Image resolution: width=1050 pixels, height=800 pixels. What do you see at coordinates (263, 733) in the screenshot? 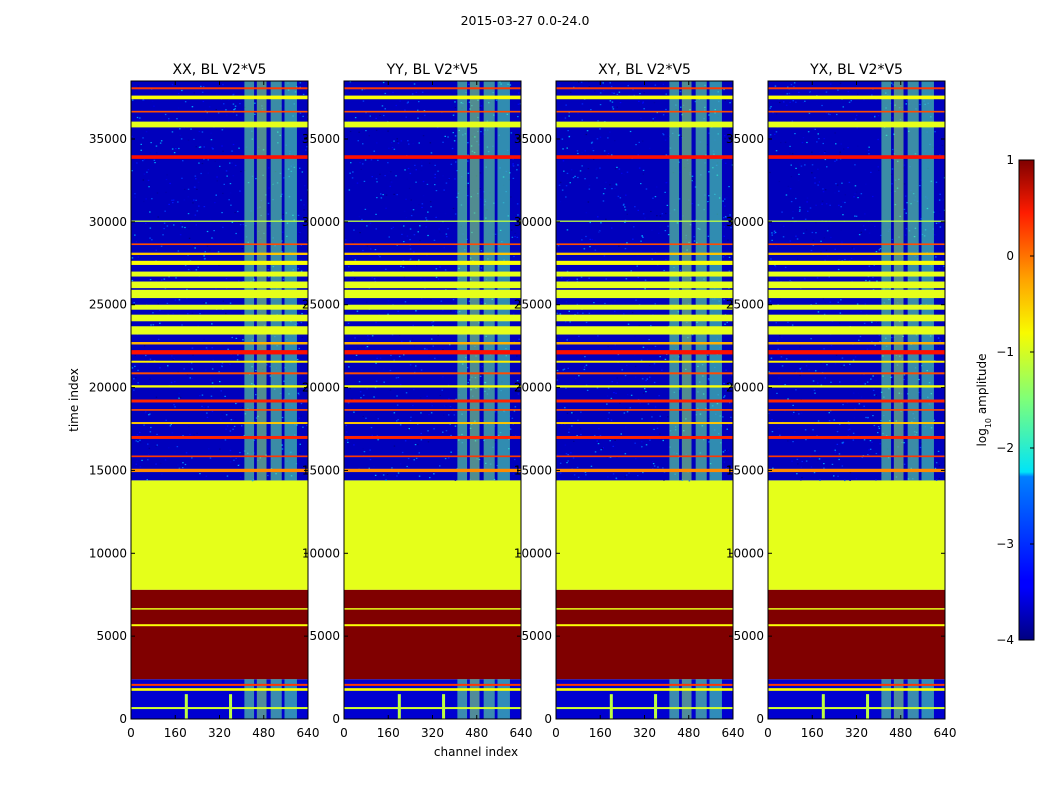
I see `x-tick-label: 480` at bounding box center [263, 733].